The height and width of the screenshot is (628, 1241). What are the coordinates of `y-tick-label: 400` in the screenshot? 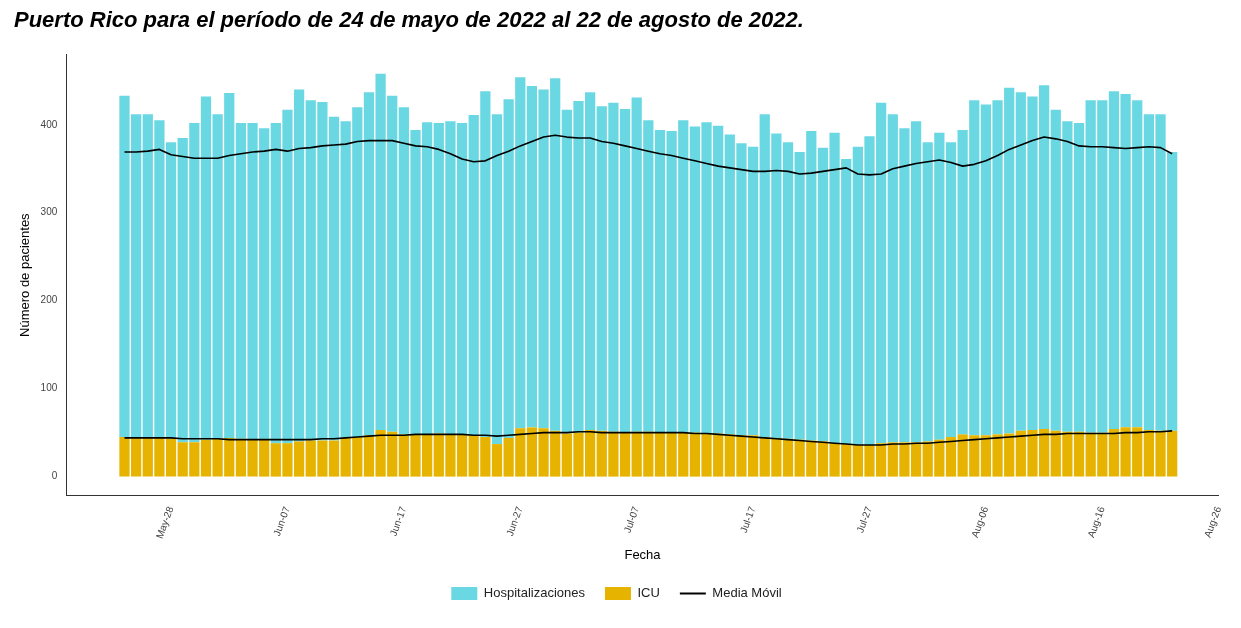 It's located at (49, 124).